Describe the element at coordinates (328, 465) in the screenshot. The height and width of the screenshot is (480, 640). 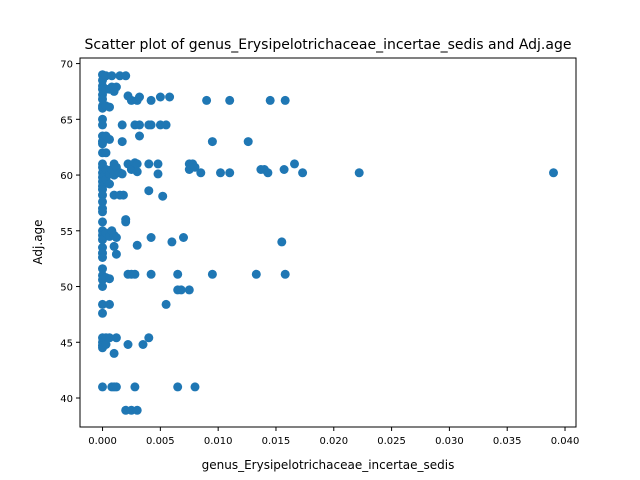
I see `x-axis-label: genus_Erysipelotrichaceae_incertae_sedis` at that location.